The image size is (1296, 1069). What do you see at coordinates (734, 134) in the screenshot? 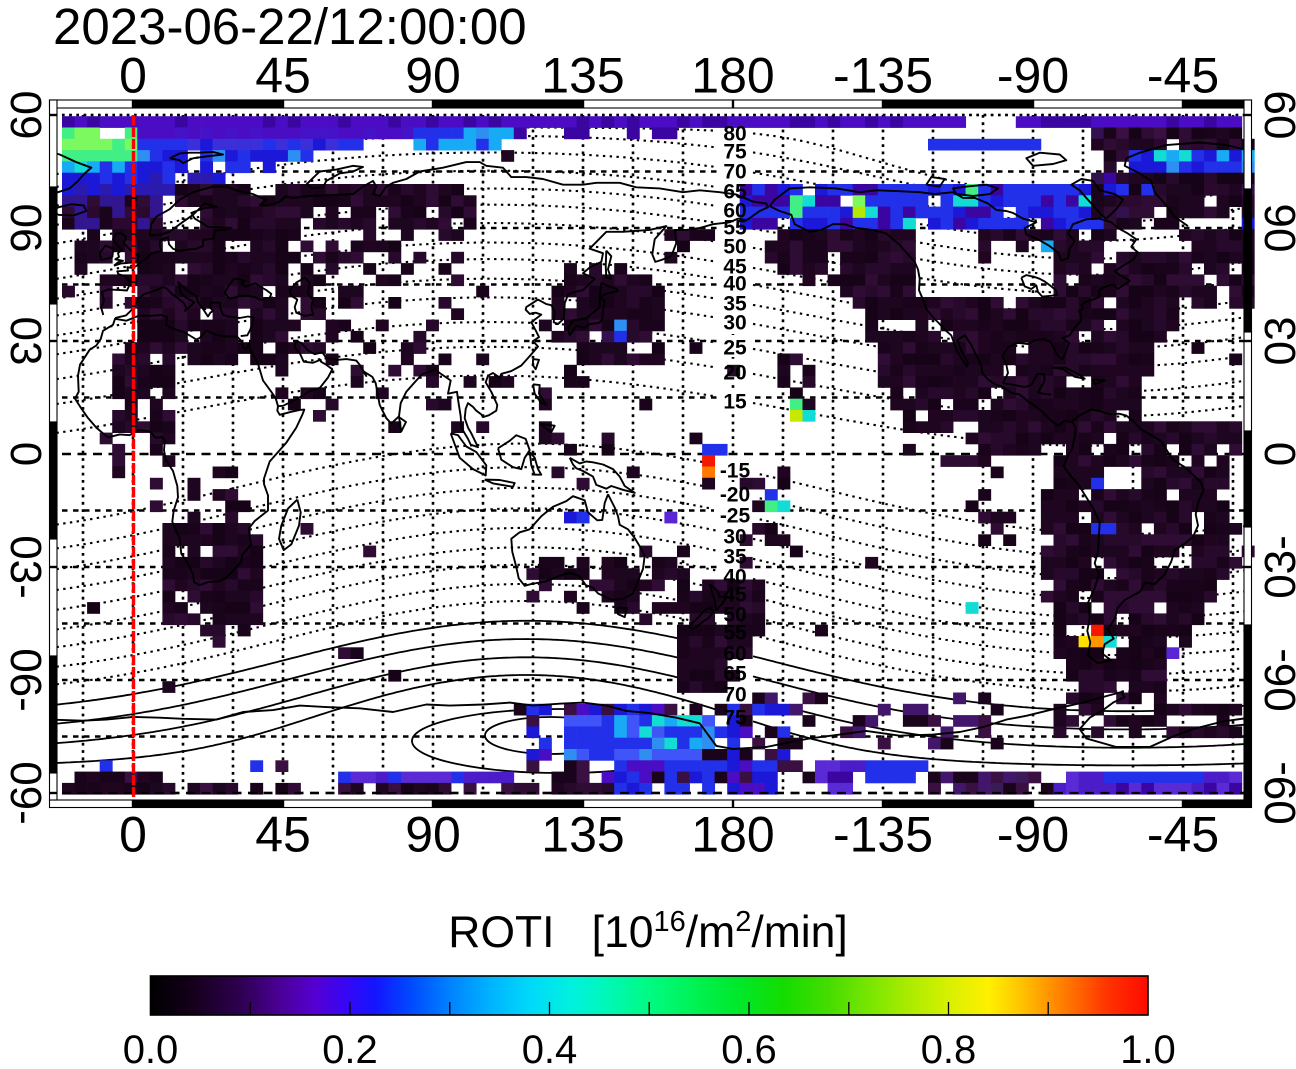
I see `svg-text: 80` at bounding box center [734, 134].